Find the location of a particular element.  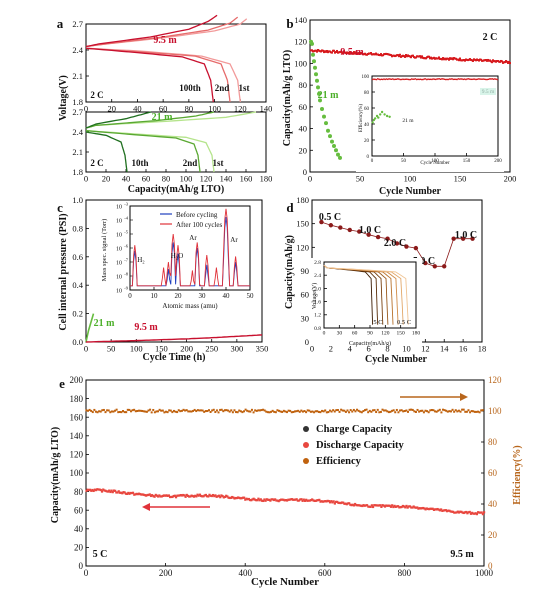

y-tick-label: 0.6 is located at coordinates (77, 257).